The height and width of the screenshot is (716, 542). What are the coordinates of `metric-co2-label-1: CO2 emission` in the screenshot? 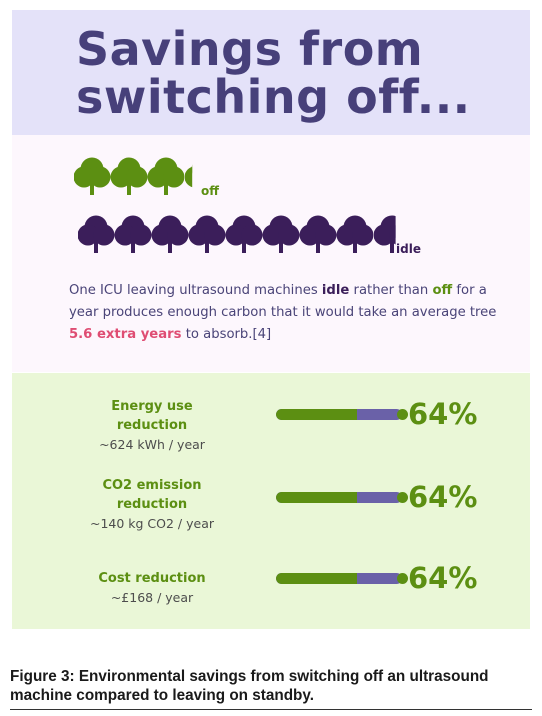 It's located at (152, 485).